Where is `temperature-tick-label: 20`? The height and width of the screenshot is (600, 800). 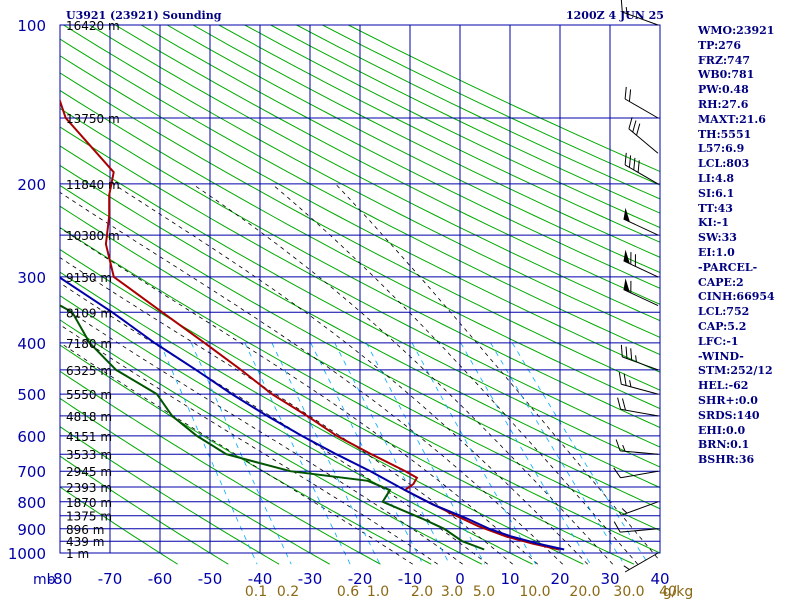
temperature-tick-label: 20 is located at coordinates (559, 579).